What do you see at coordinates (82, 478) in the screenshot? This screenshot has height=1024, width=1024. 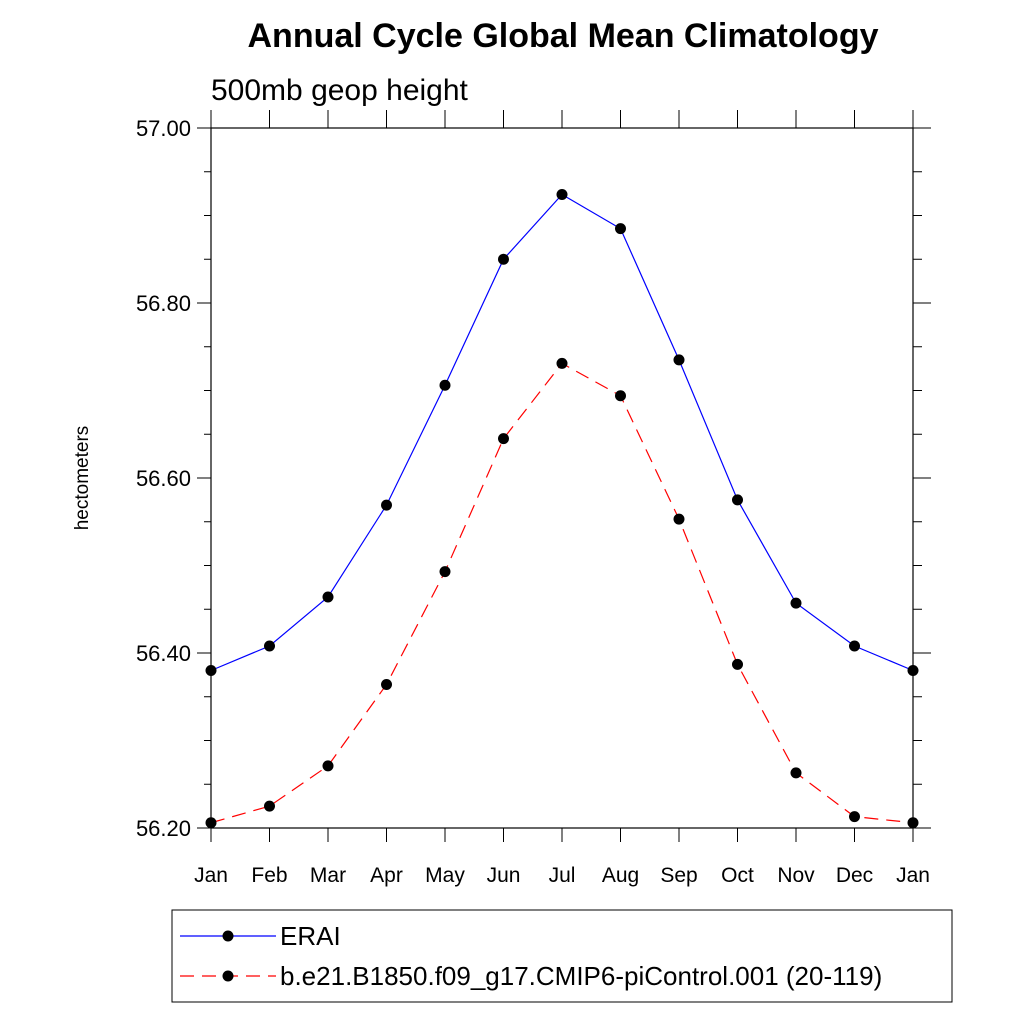 I see `y-axis-label: hectometers` at bounding box center [82, 478].